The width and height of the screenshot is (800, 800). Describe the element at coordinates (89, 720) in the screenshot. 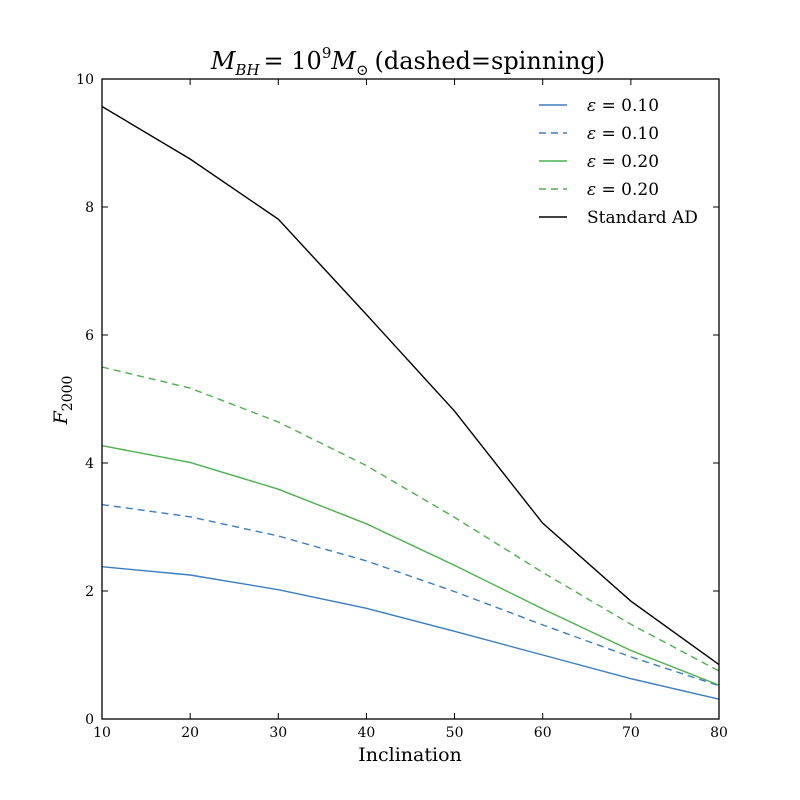

I see `y-tick-label: 0` at that location.